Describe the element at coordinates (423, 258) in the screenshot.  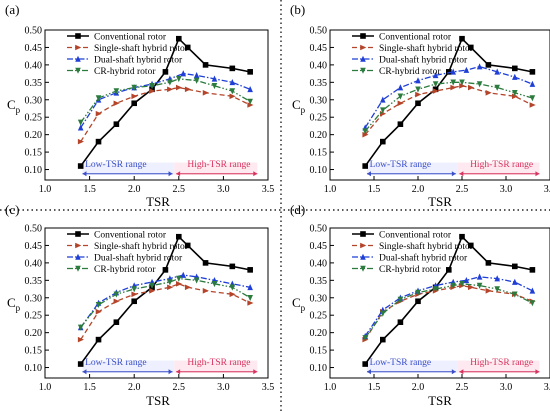
I see `legend-label: Dual-shaft hybrid rotor` at that location.